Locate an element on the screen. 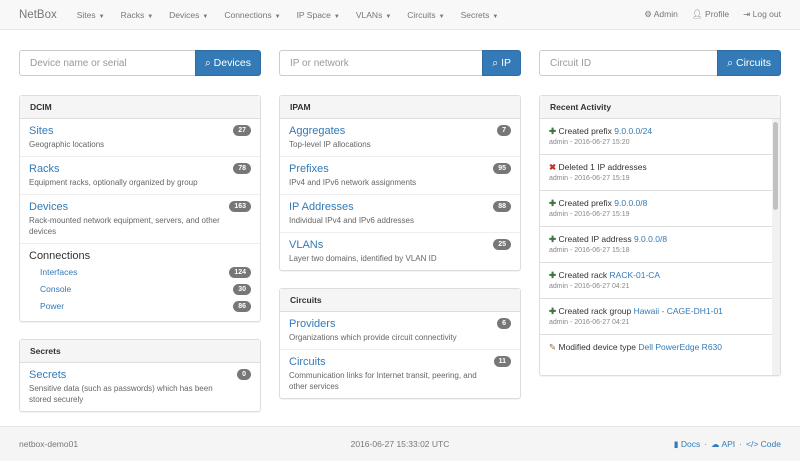 The width and height of the screenshot is (800, 461). circuit-search-input is located at coordinates (628, 63).